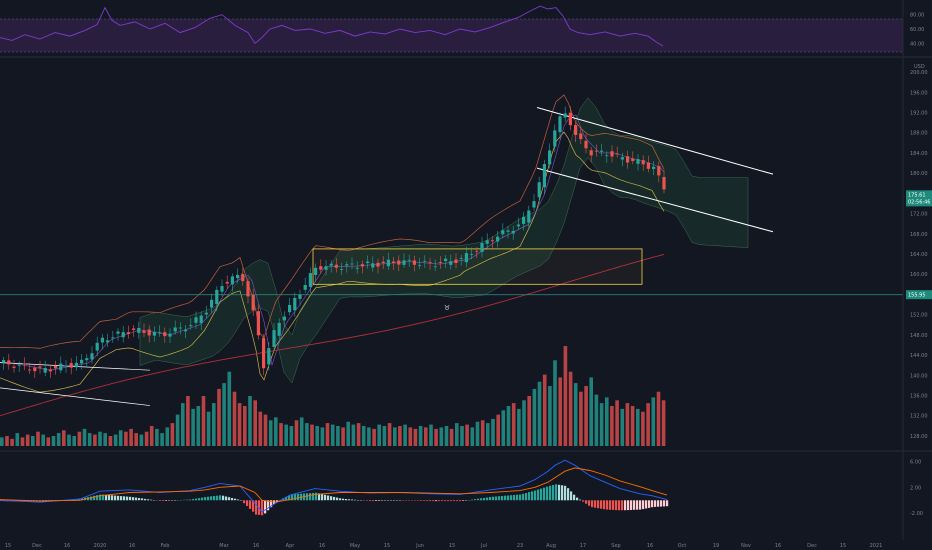  What do you see at coordinates (461, 489) in the screenshot?
I see `macd-pane: 6.00 2.00 -2.00` at bounding box center [461, 489].